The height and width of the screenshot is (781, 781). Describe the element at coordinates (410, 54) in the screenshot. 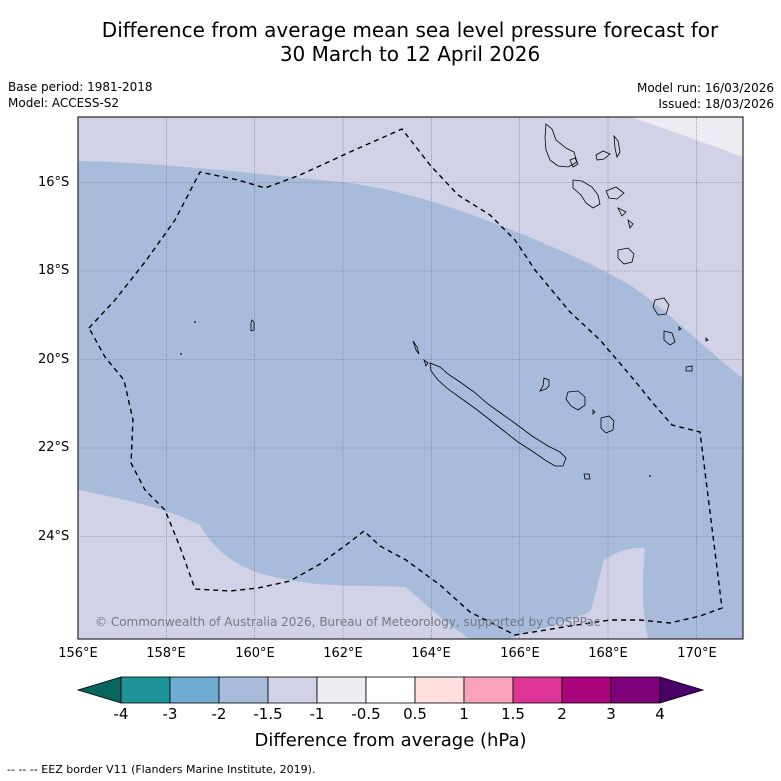

I see `title-line-2: 30 March to 12 April 2026` at that location.